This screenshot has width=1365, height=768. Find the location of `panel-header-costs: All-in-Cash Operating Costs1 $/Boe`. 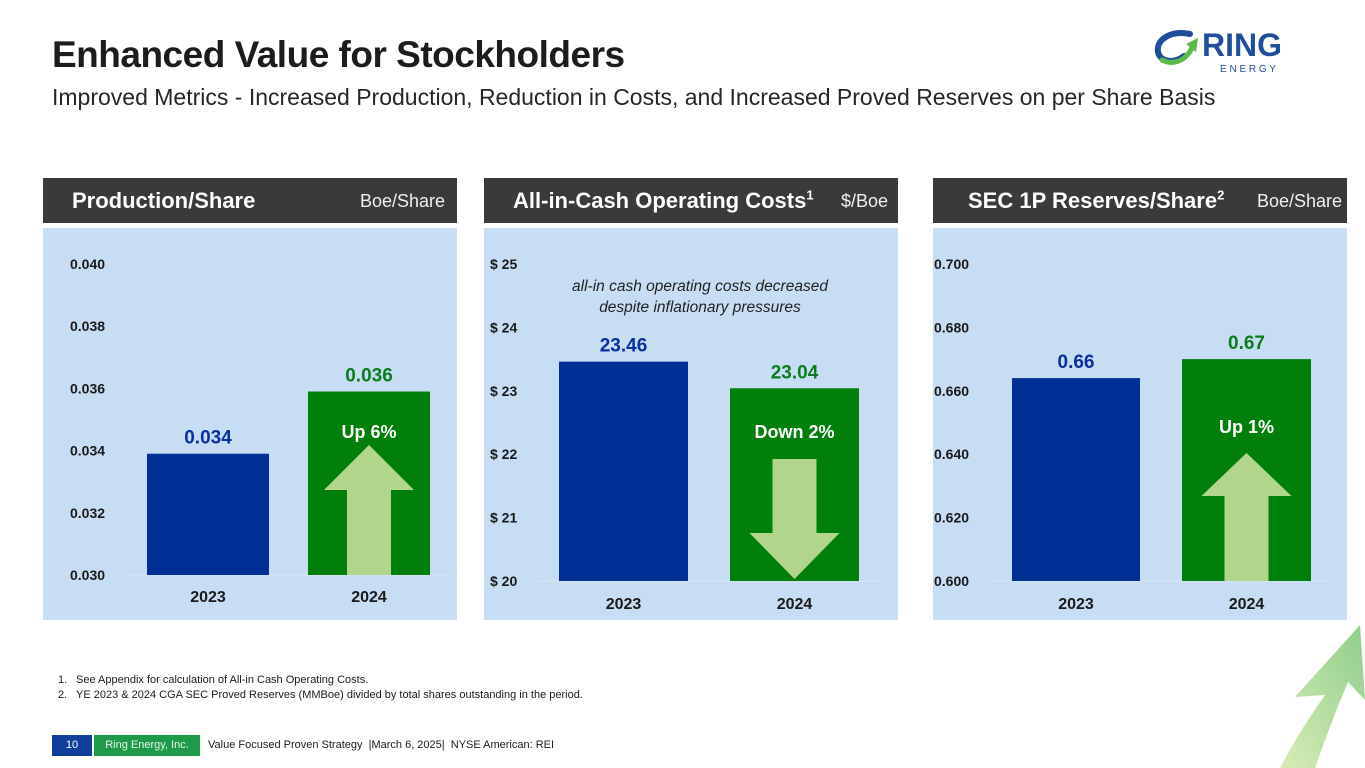

panel-header-costs: All-in-Cash Operating Costs1 $/Boe is located at coordinates (691, 200).